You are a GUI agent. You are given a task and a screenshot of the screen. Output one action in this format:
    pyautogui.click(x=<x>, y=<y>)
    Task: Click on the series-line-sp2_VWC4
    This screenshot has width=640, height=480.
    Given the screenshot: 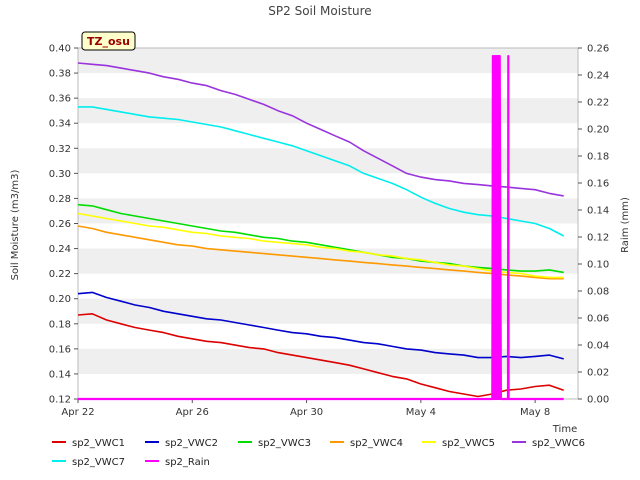 What is the action you would take?
    pyautogui.click(x=320, y=252)
    